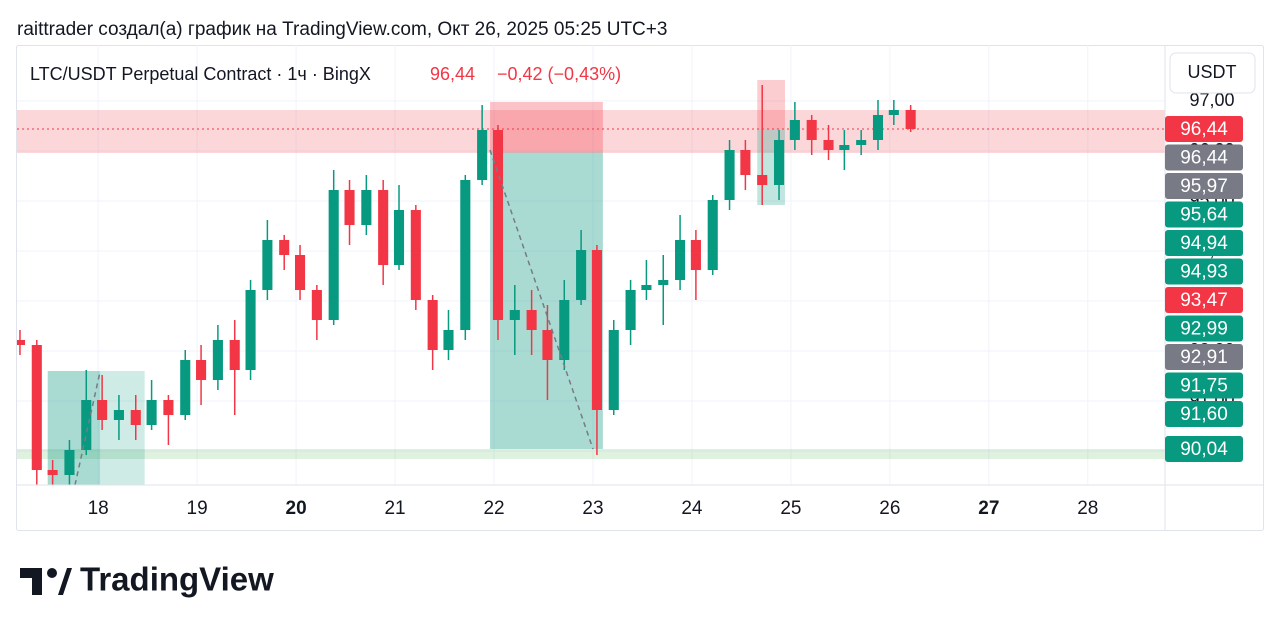 The height and width of the screenshot is (631, 1280). I want to click on price-label: 90,04, so click(1204, 449).